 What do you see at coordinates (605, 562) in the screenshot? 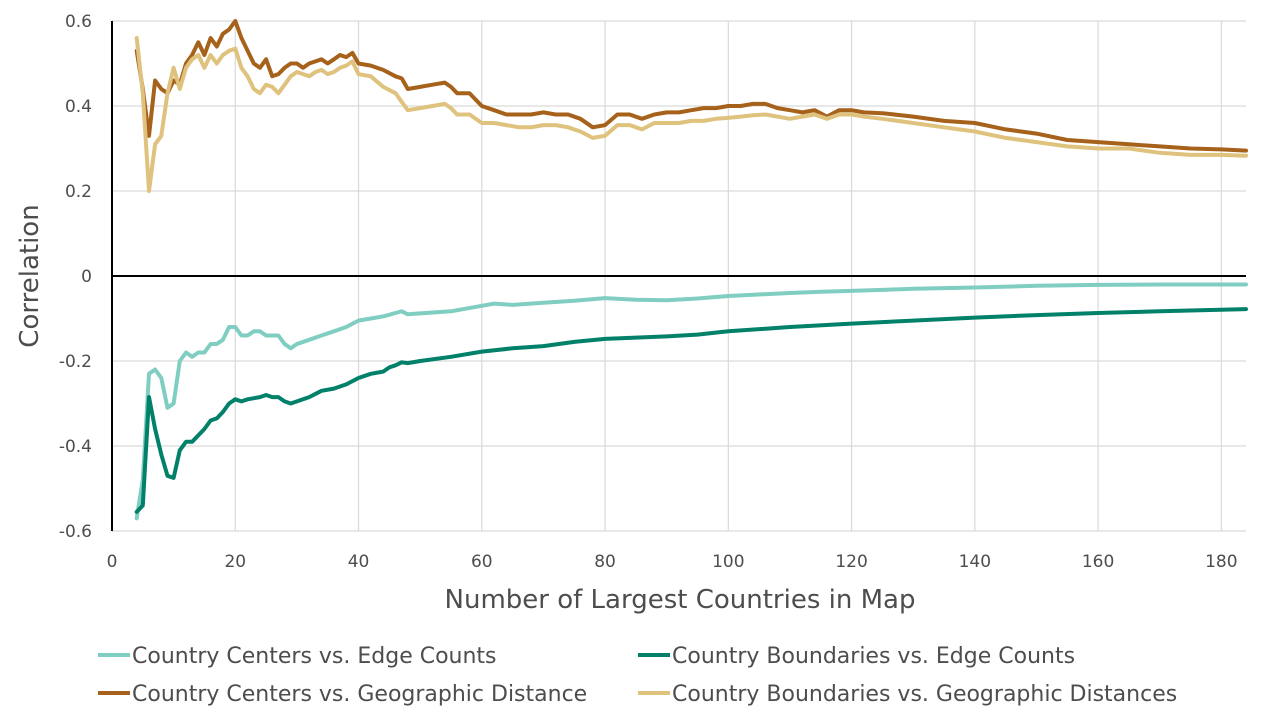
I see `x-tick-label: 80` at bounding box center [605, 562].